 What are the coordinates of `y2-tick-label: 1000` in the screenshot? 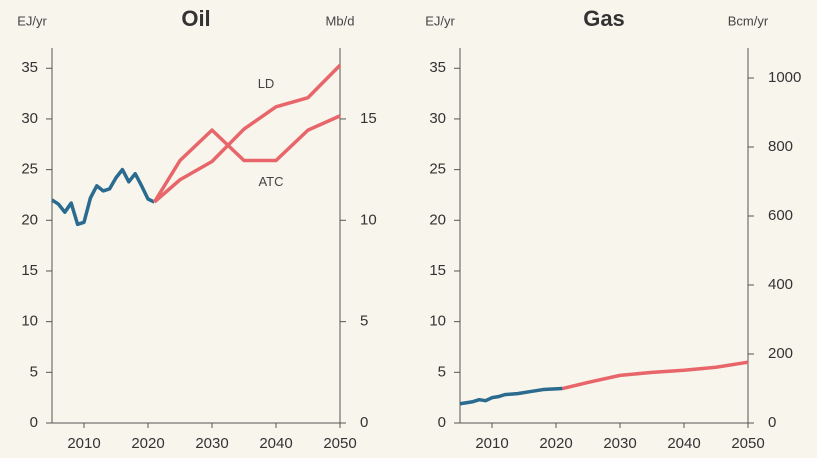 It's located at (784, 77).